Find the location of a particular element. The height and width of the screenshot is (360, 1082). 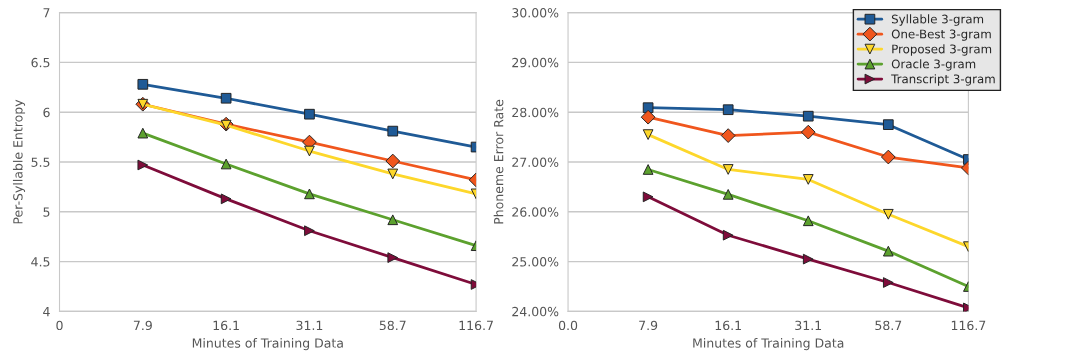

y-axis-title: Phoneme Error Rate is located at coordinates (498, 161).